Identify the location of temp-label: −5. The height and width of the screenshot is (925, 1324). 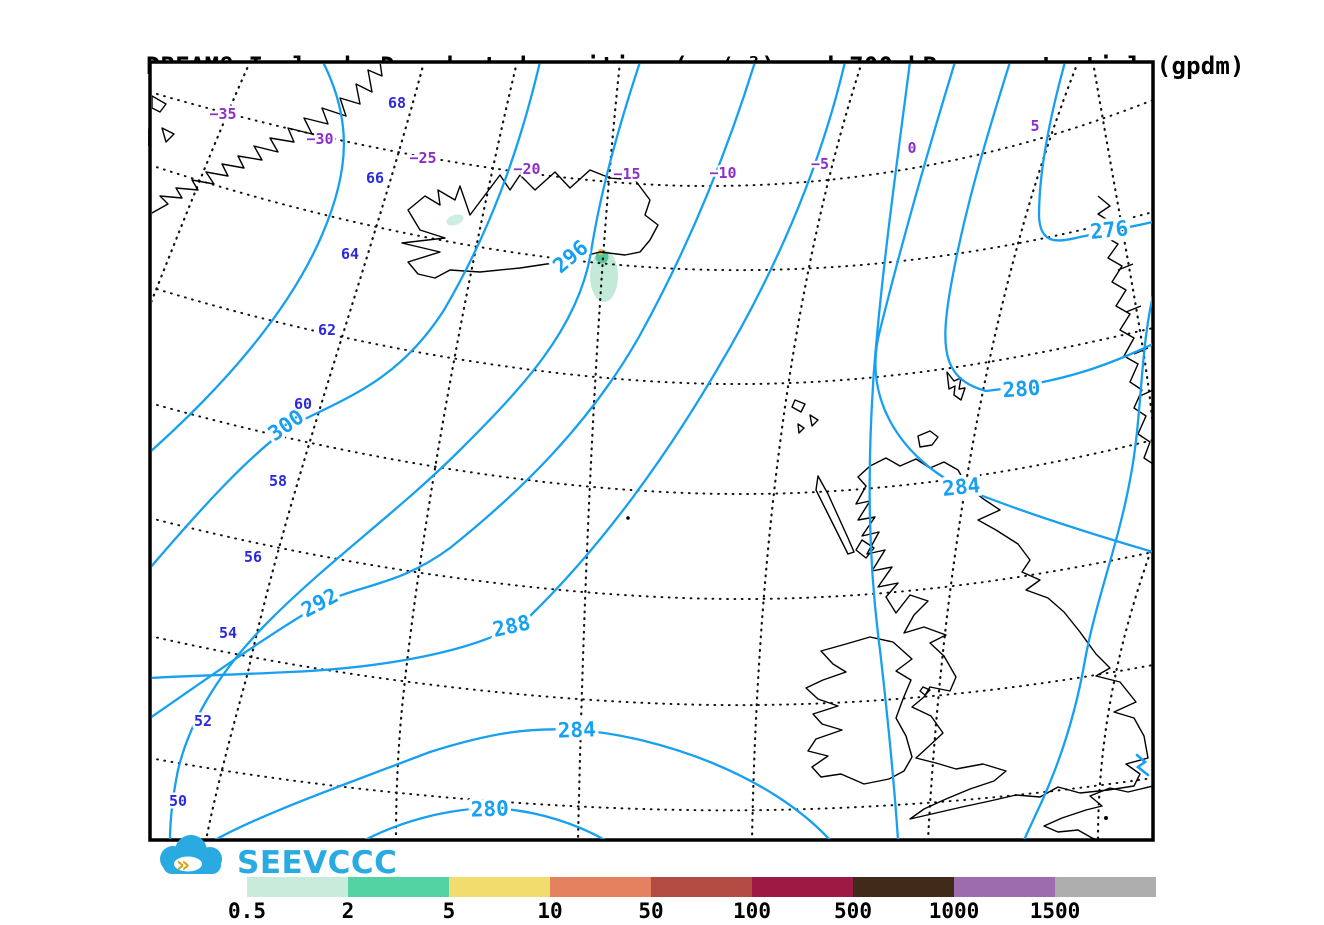
(820, 164).